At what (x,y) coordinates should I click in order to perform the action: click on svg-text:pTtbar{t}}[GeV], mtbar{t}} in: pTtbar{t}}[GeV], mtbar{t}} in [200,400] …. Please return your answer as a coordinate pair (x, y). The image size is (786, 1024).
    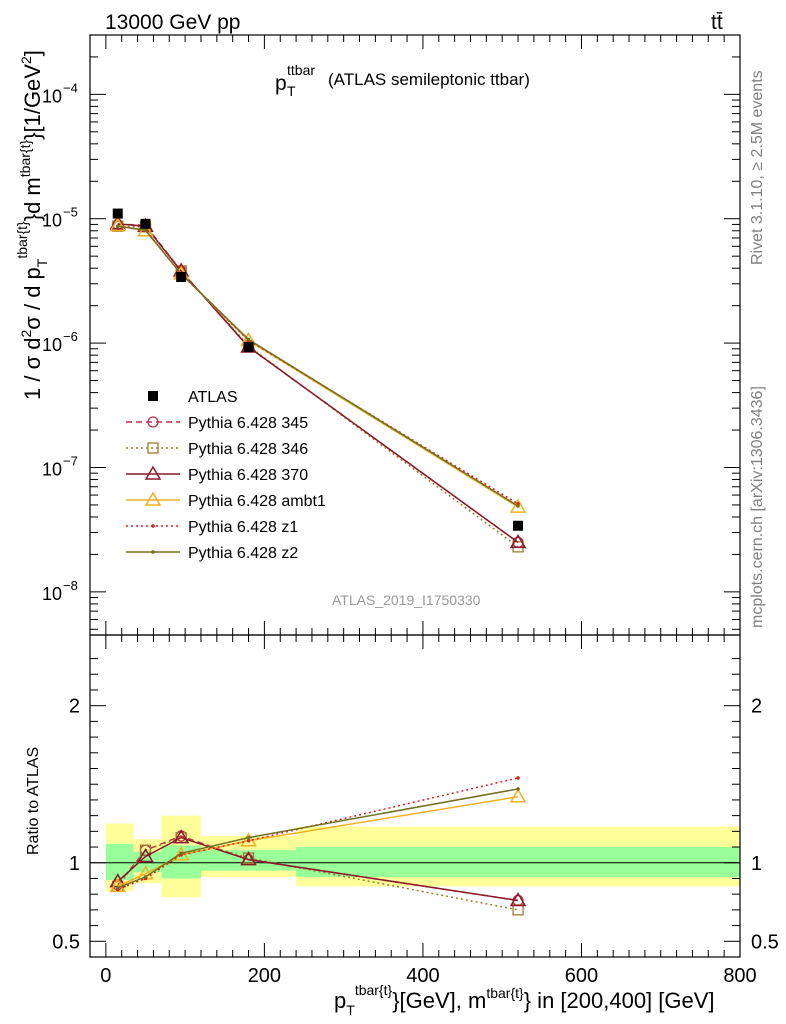
    Looking at the image, I should click on (524, 1000).